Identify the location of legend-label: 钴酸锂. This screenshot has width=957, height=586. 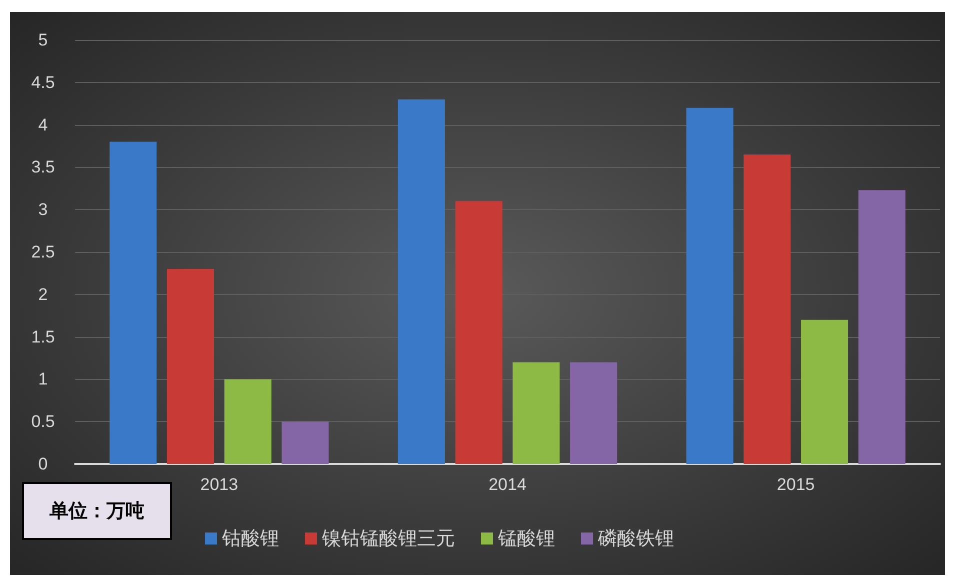
(250, 539).